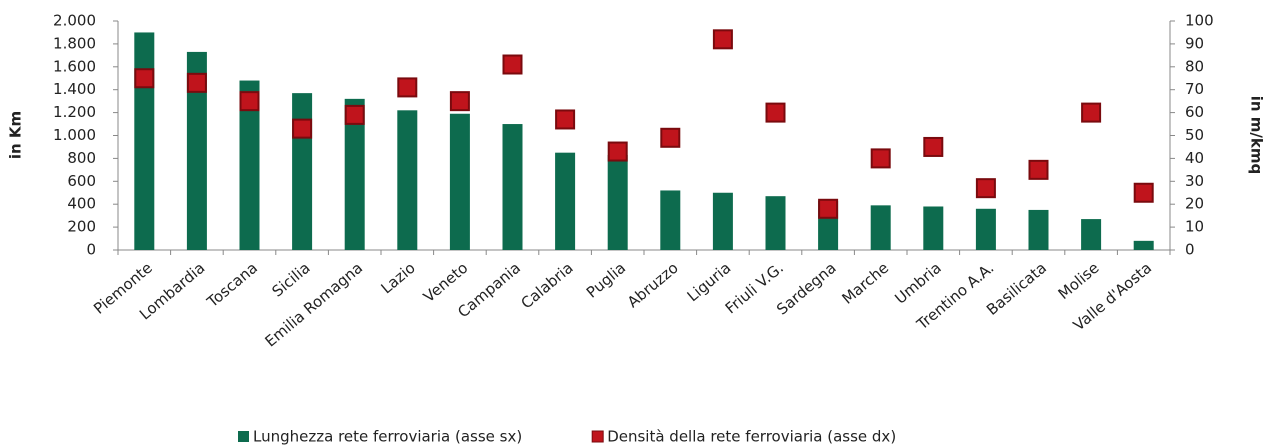  What do you see at coordinates (1190, 250) in the screenshot?
I see `y2-tick-label: 0` at bounding box center [1190, 250].